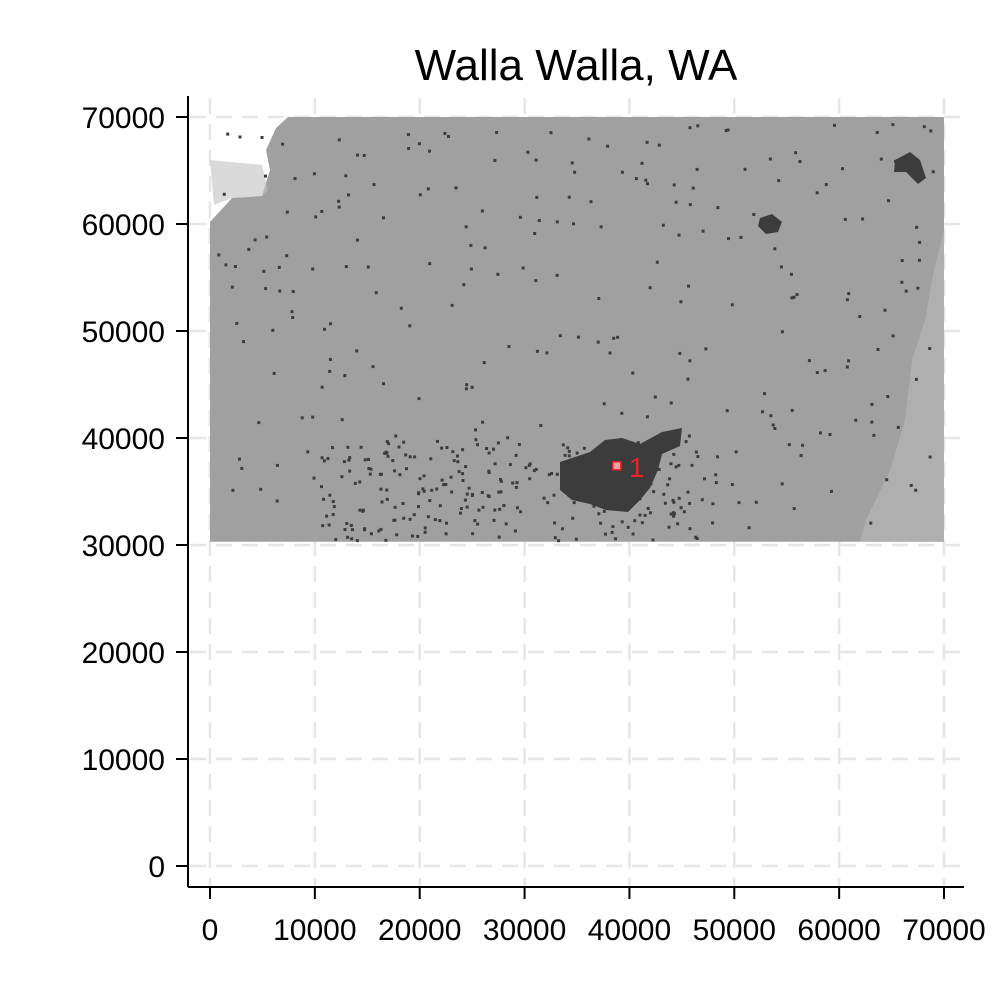  Describe the element at coordinates (123, 225) in the screenshot. I see `y-tick-label: 60000` at that location.